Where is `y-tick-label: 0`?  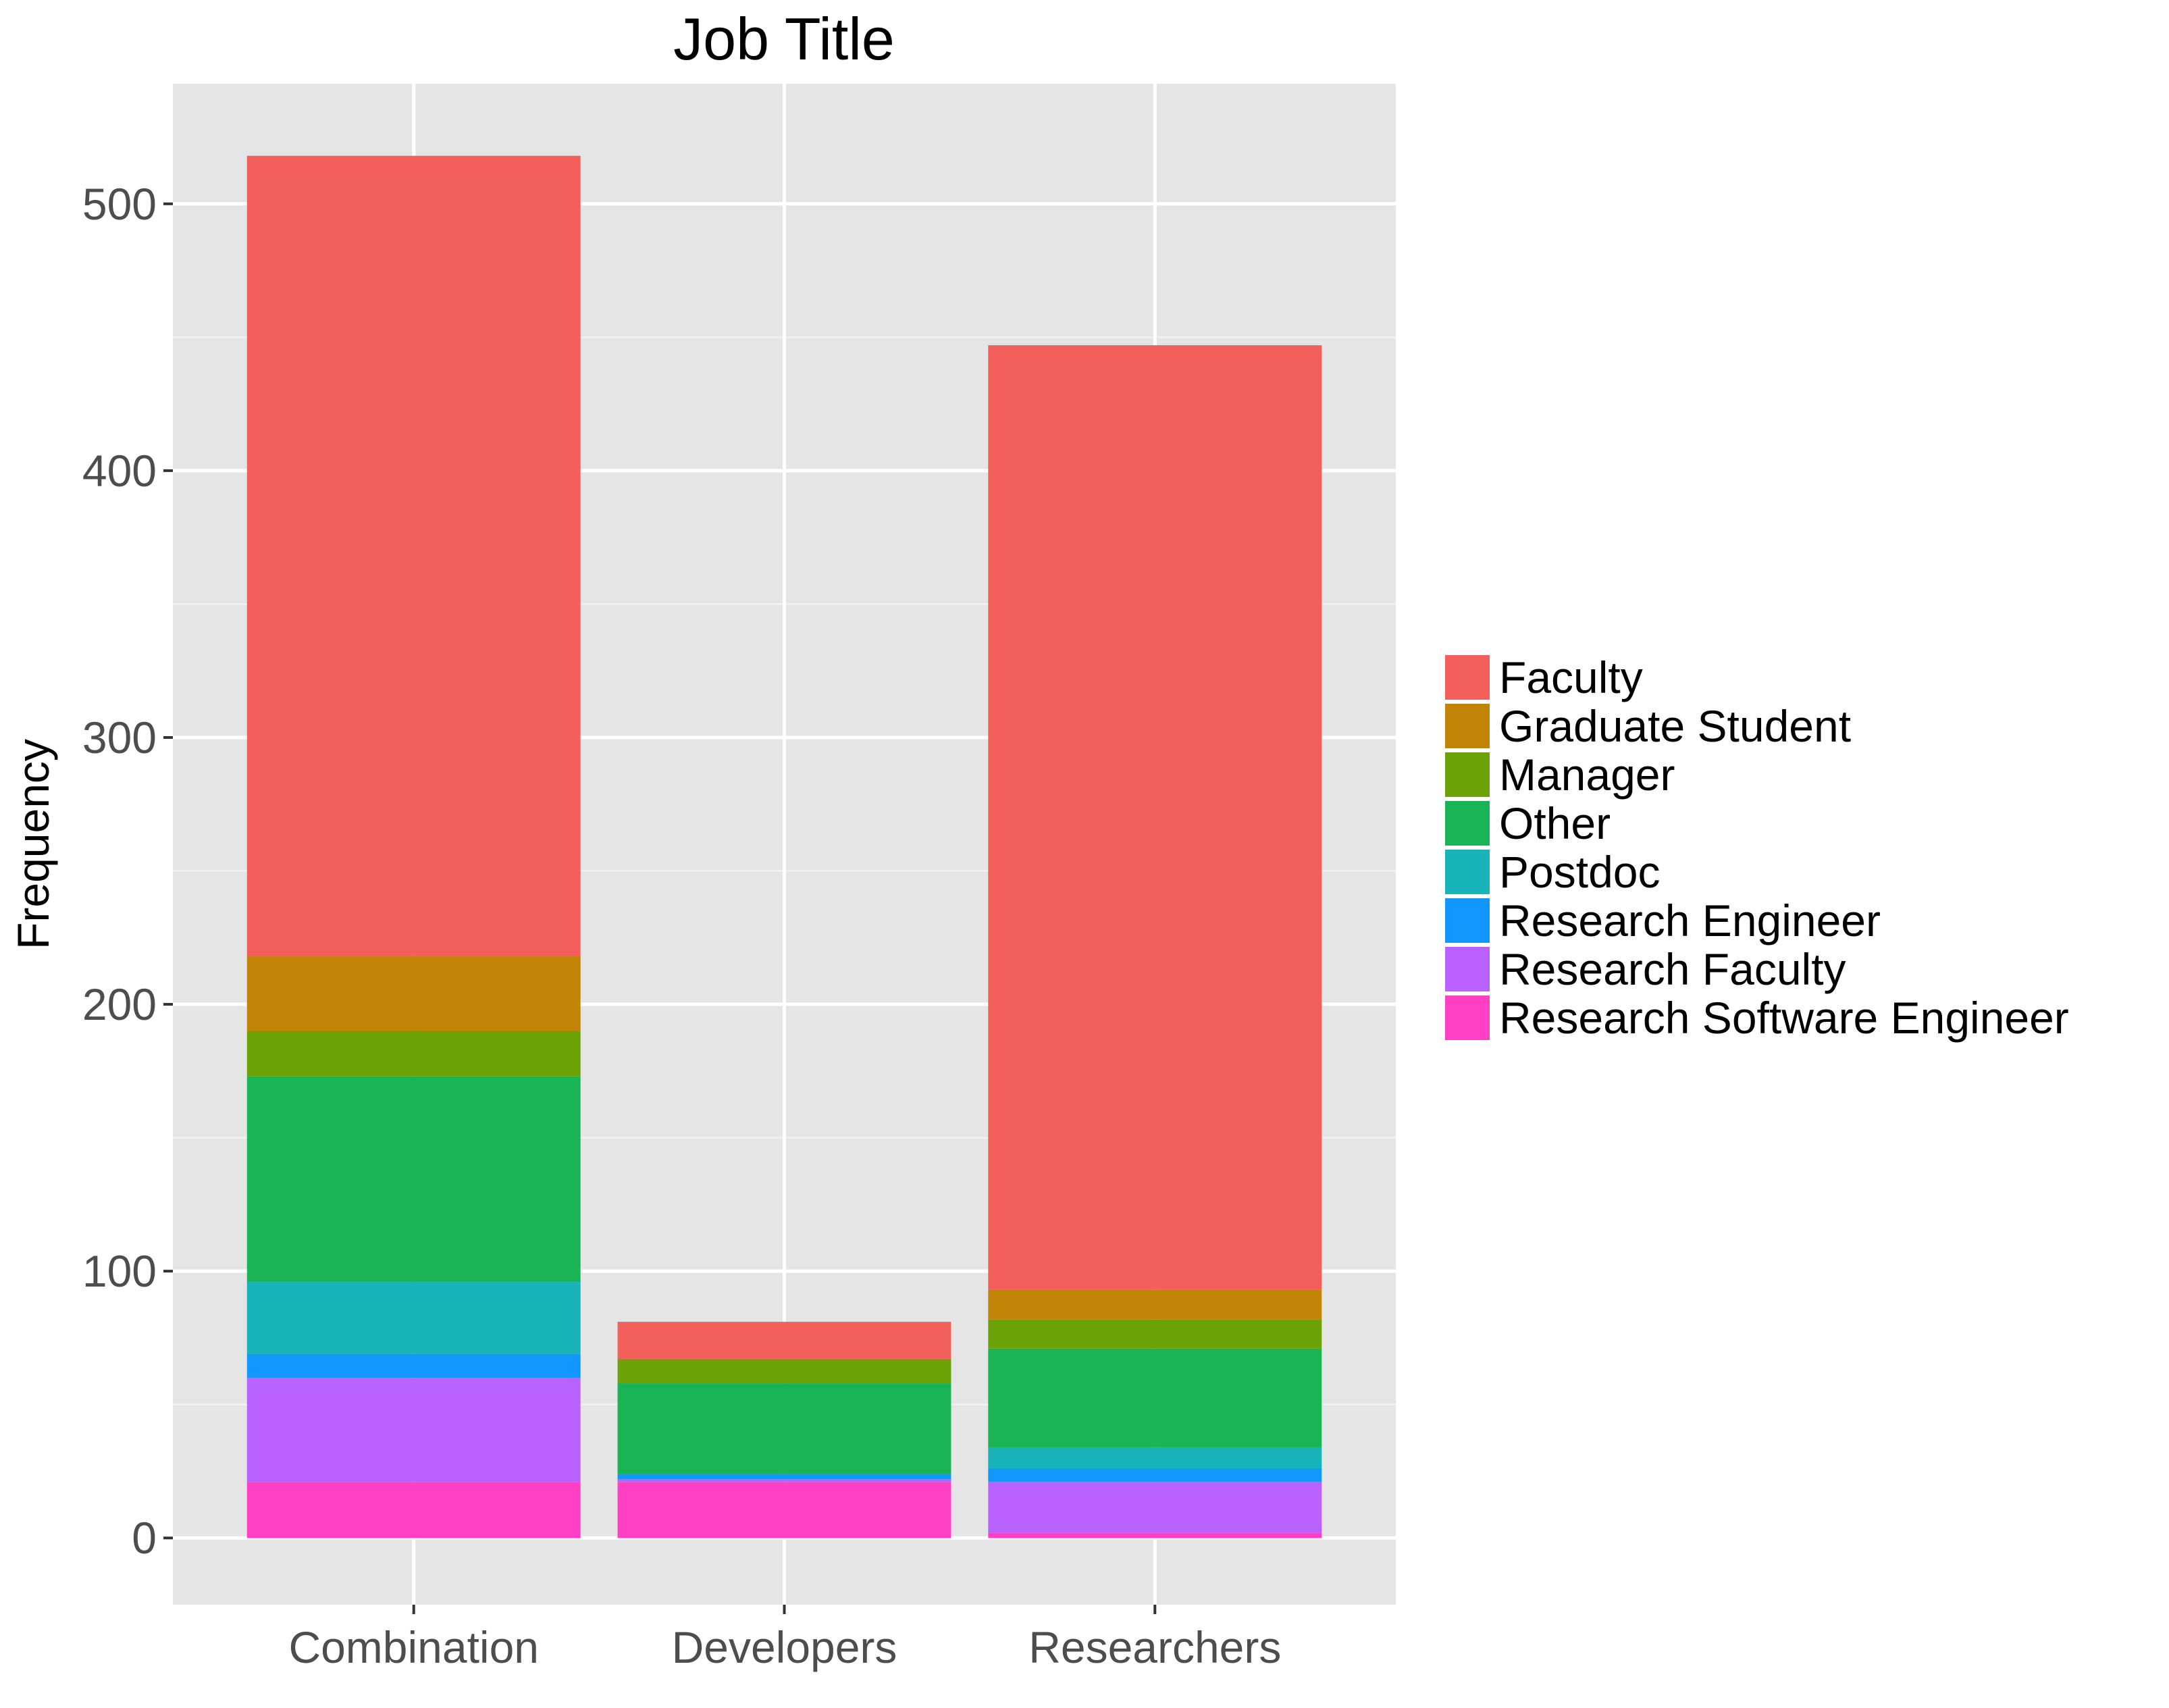
y-tick-label: 0 is located at coordinates (144, 1538).